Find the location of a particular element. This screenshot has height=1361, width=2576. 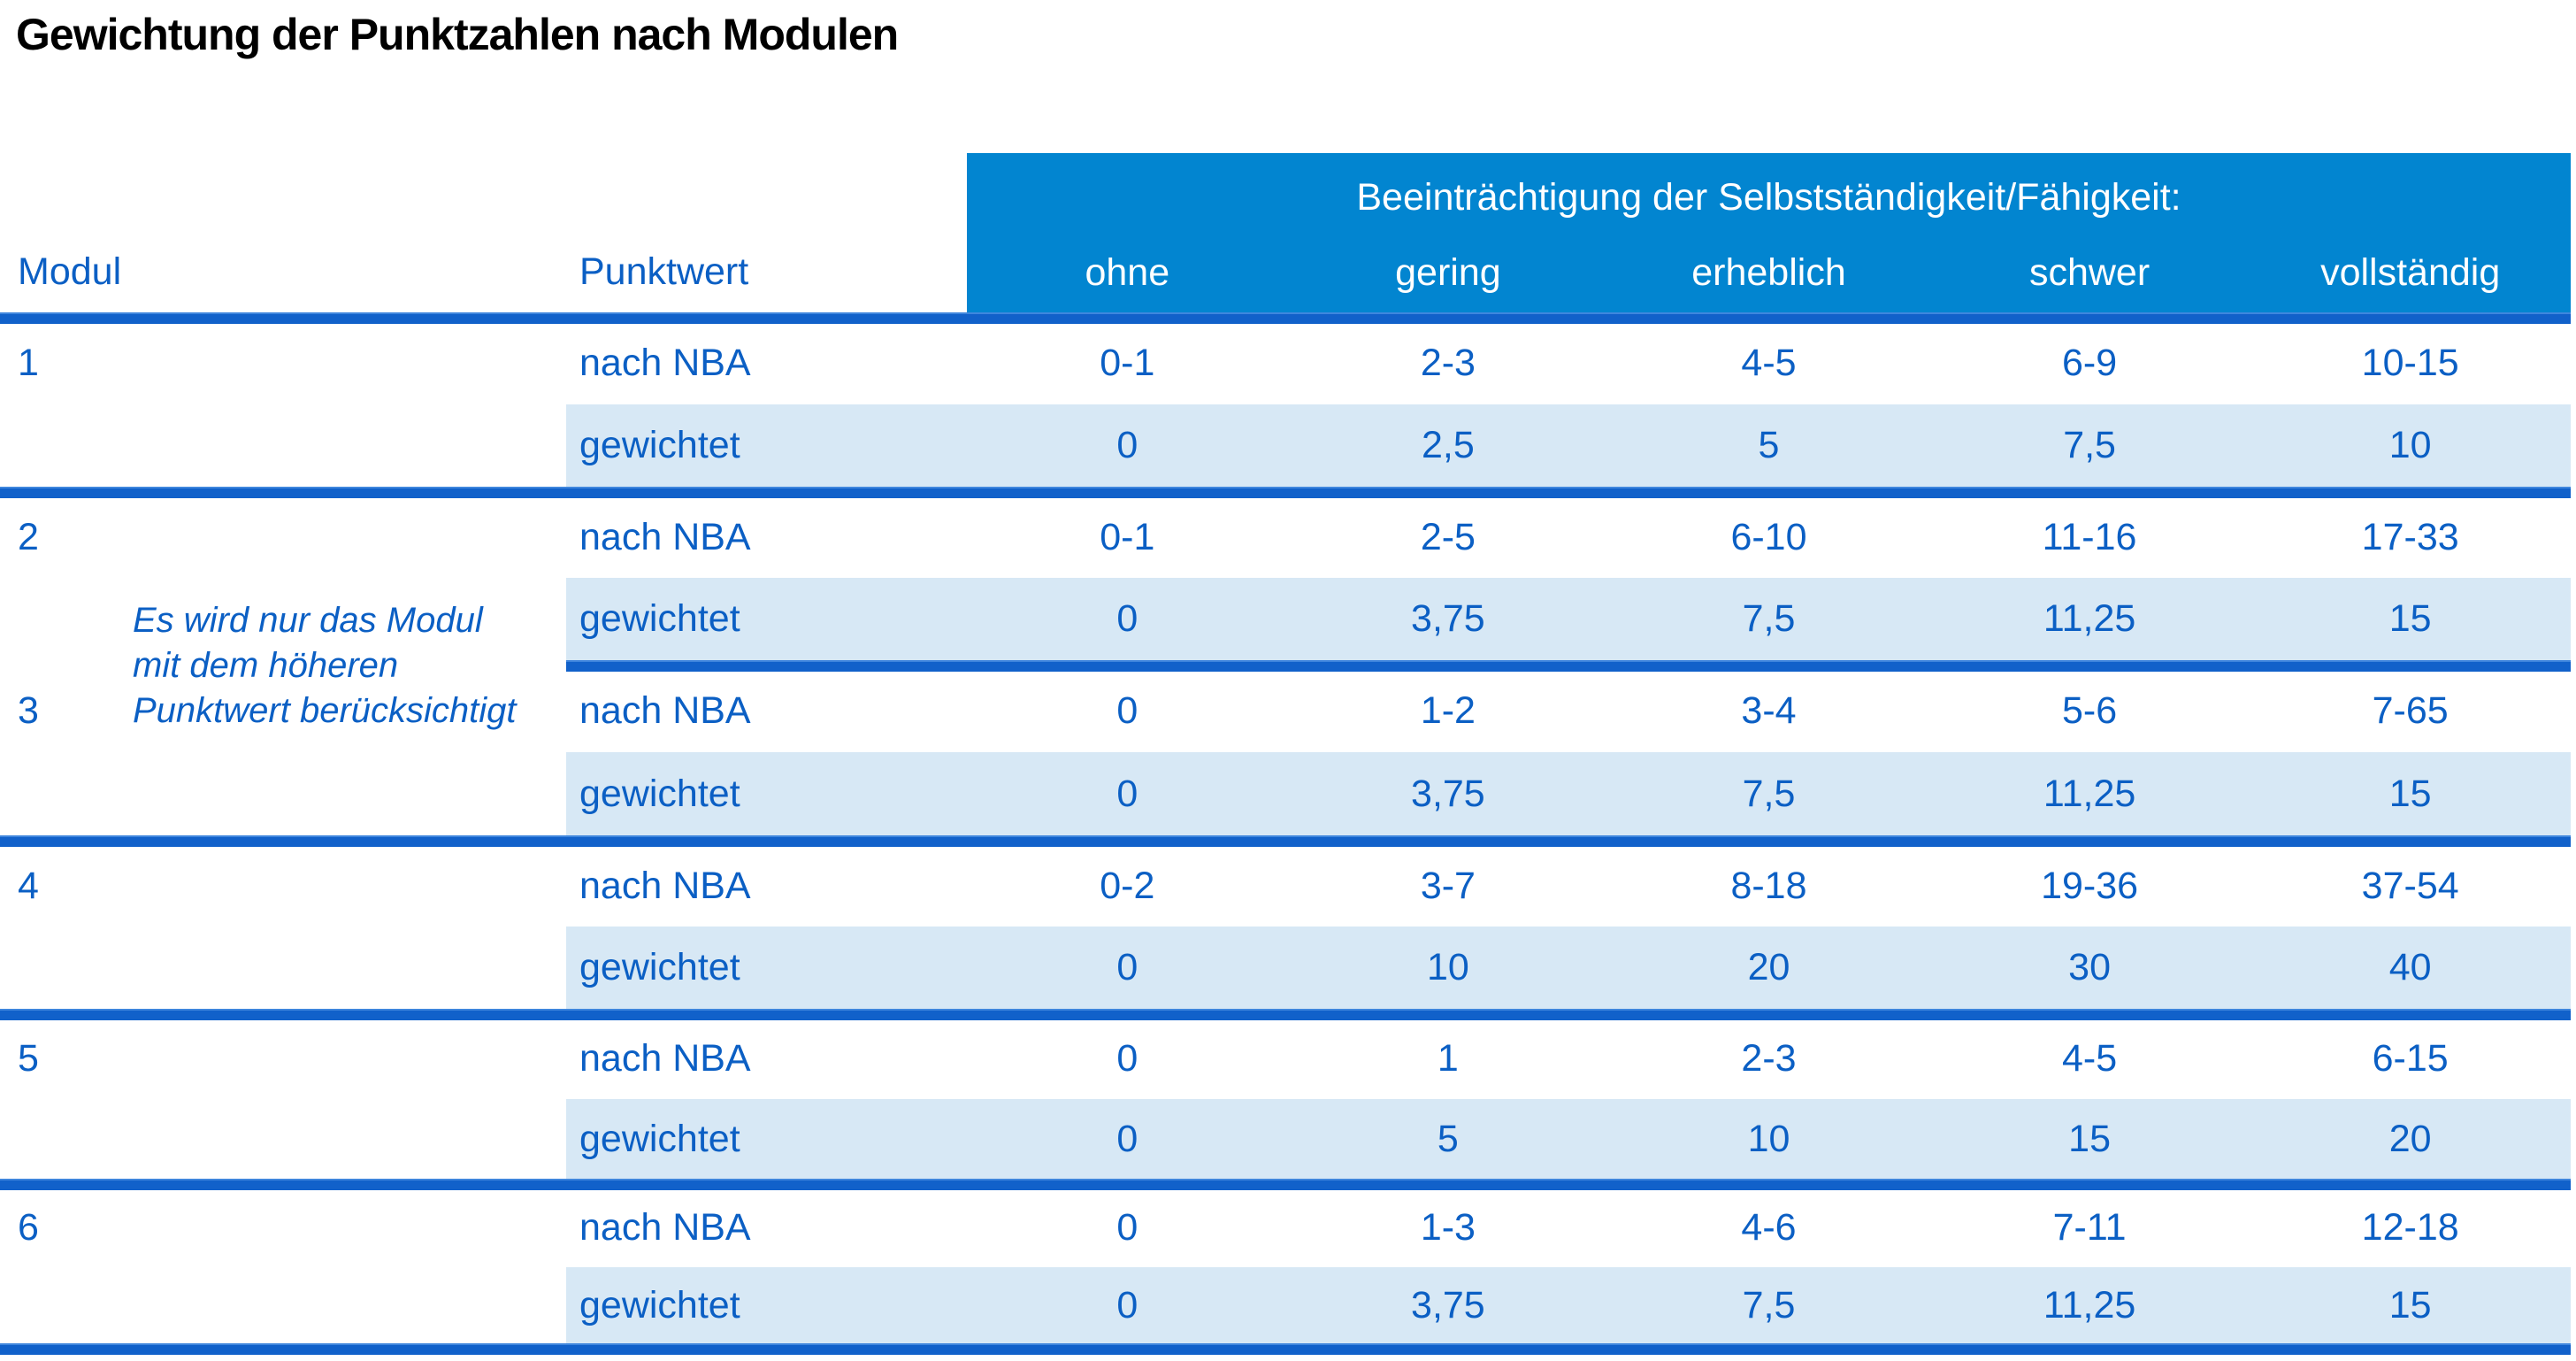

module-number: 3 is located at coordinates (28, 710).